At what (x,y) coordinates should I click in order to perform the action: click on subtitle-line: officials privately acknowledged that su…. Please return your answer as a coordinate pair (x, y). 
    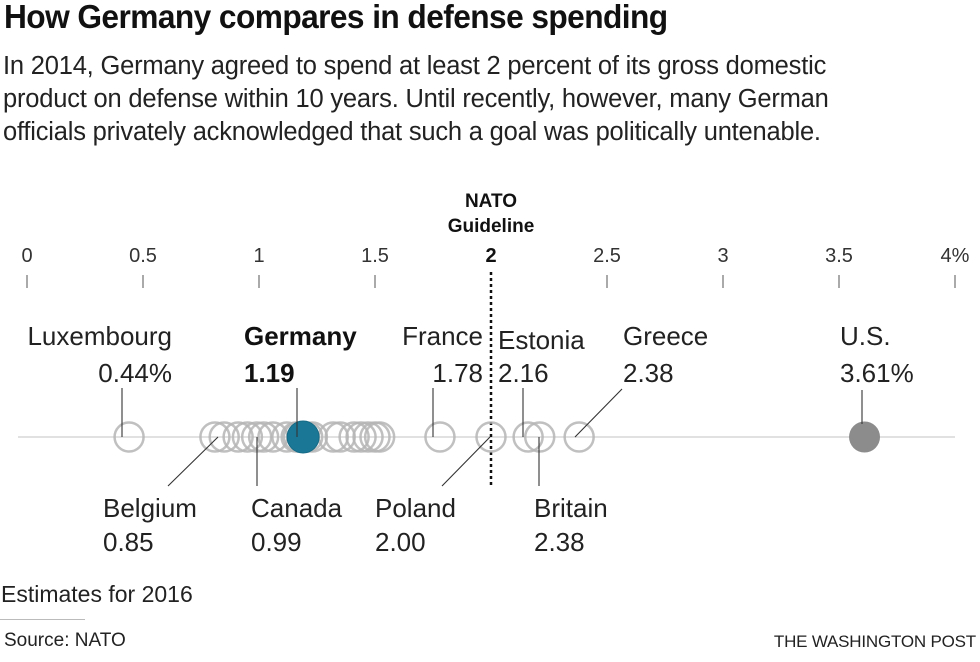
    Looking at the image, I should click on (412, 132).